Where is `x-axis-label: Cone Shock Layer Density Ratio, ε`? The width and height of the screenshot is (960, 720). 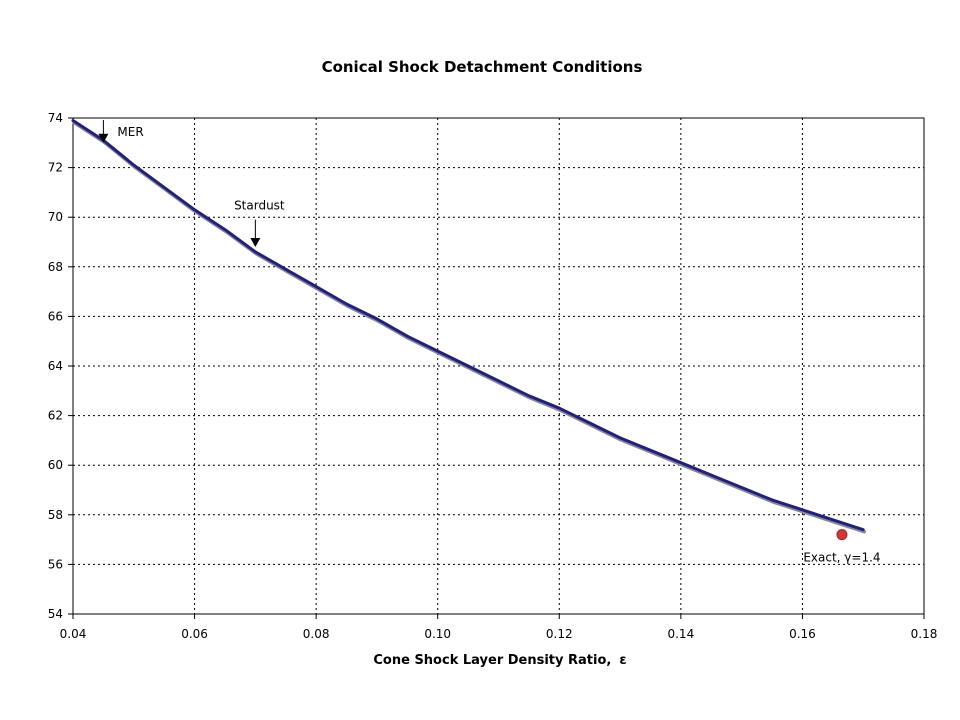 x-axis-label: Cone Shock Layer Density Ratio, ε is located at coordinates (499, 660).